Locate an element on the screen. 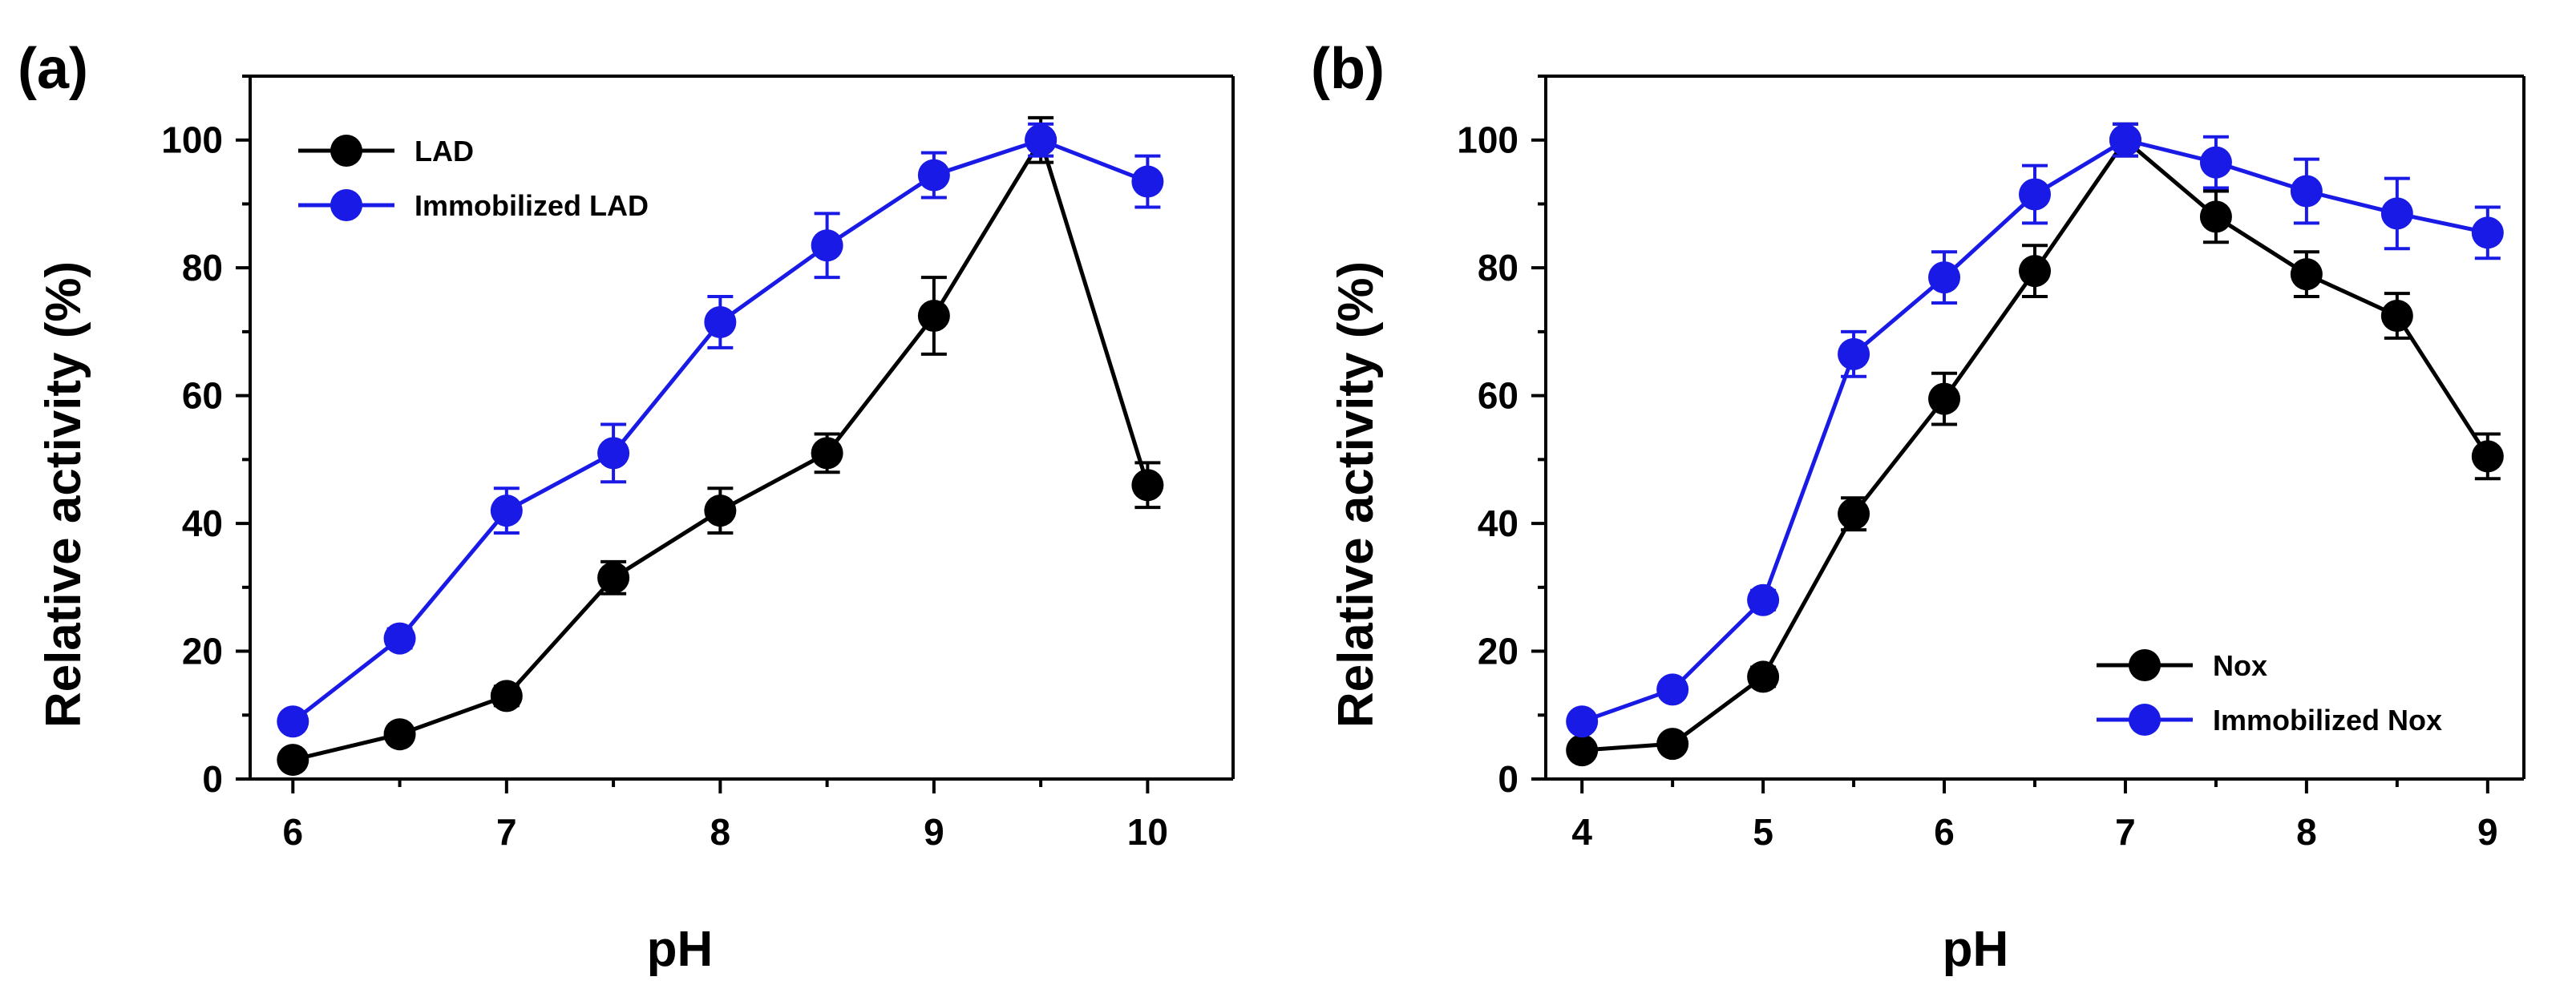 The width and height of the screenshot is (2576, 993). legend-label: LAD is located at coordinates (444, 151).